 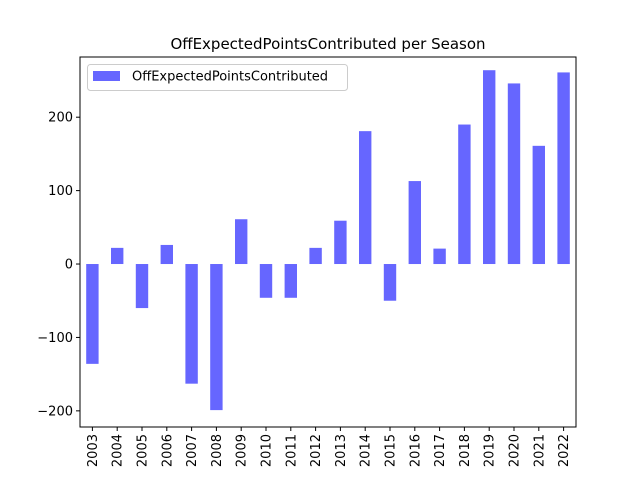 I want to click on legend-swatch, so click(x=106, y=76).